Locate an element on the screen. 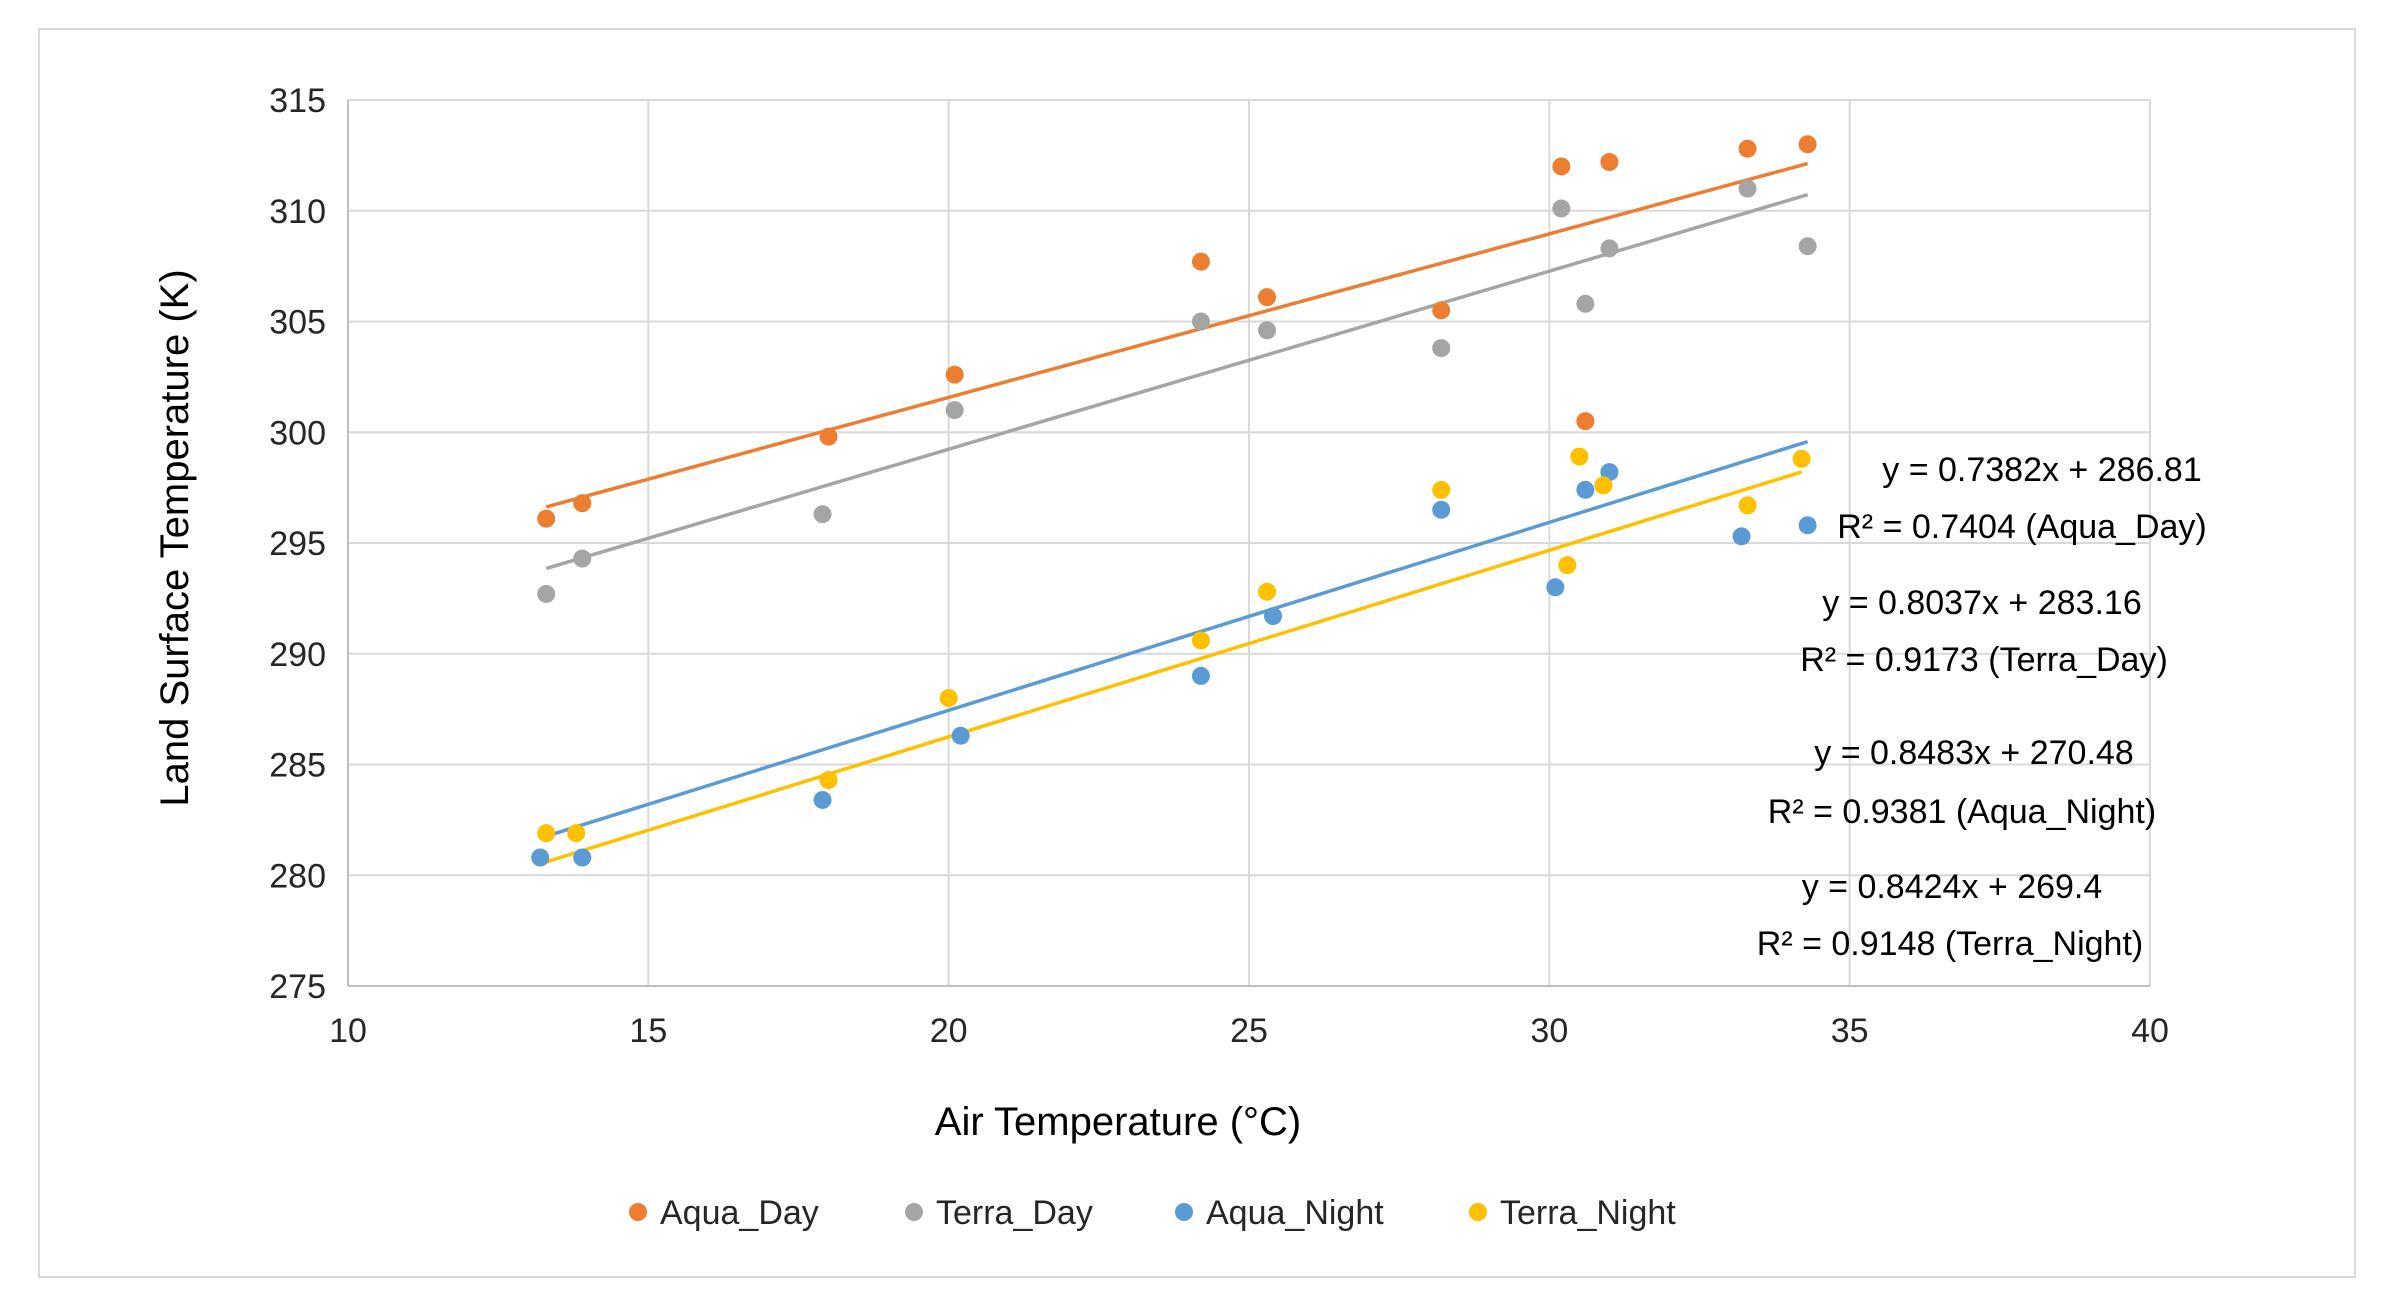  legend-marker-aqua-night is located at coordinates (1184, 1212).